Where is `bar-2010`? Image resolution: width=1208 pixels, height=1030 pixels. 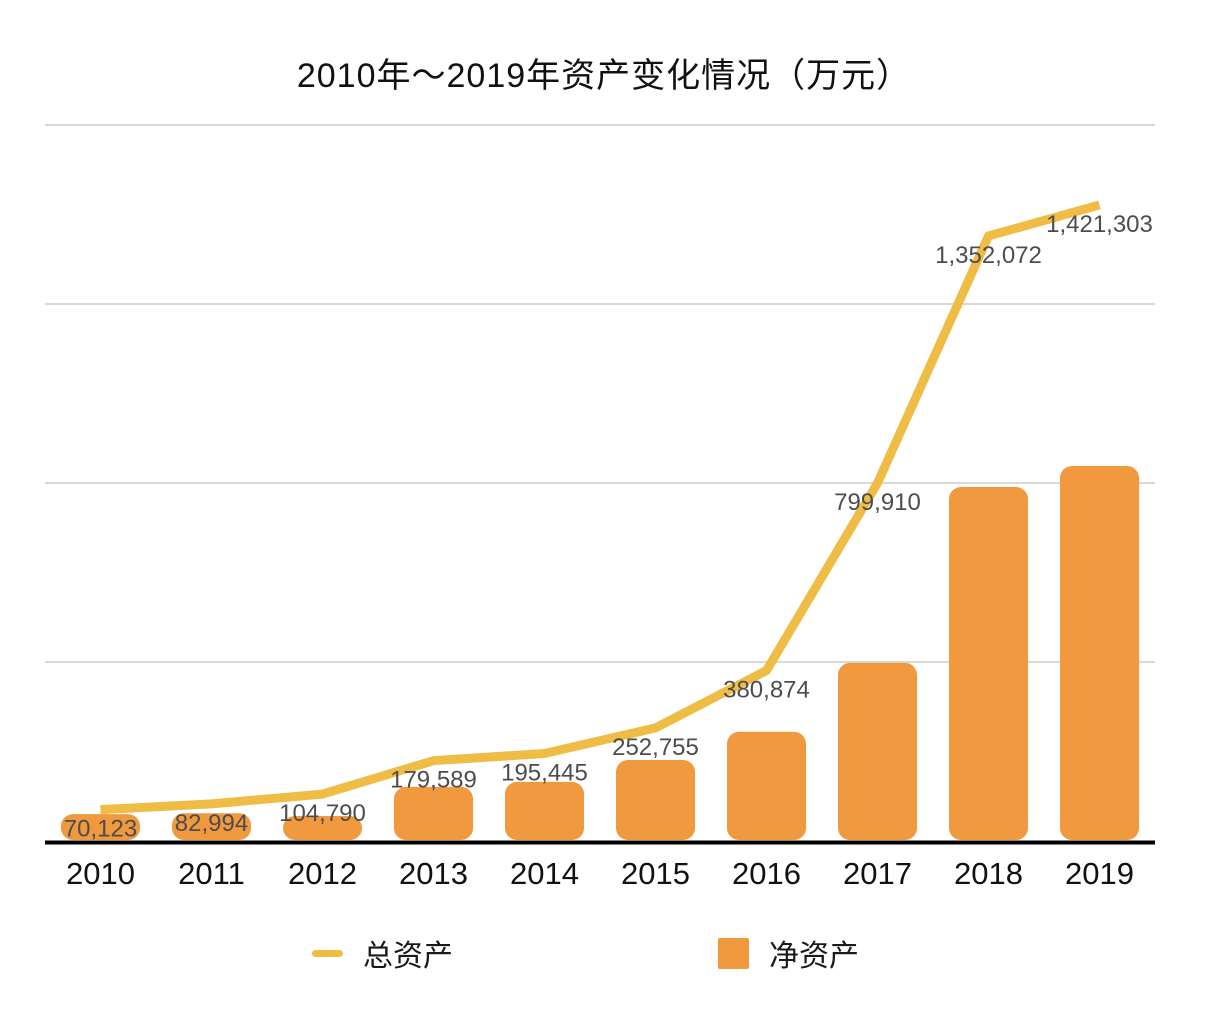 bar-2010 is located at coordinates (100, 827).